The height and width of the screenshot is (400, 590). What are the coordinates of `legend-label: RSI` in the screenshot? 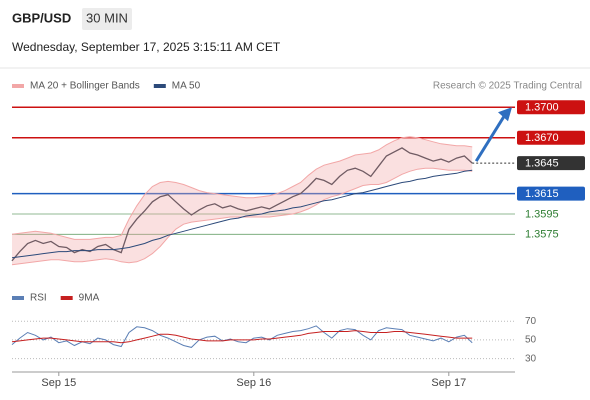 It's located at (38, 298).